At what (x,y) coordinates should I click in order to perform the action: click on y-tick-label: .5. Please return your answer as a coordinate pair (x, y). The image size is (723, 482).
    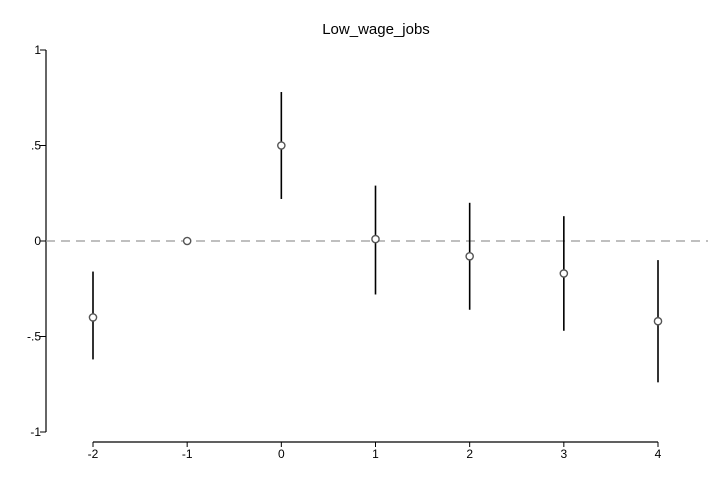
    Looking at the image, I should click on (36, 146).